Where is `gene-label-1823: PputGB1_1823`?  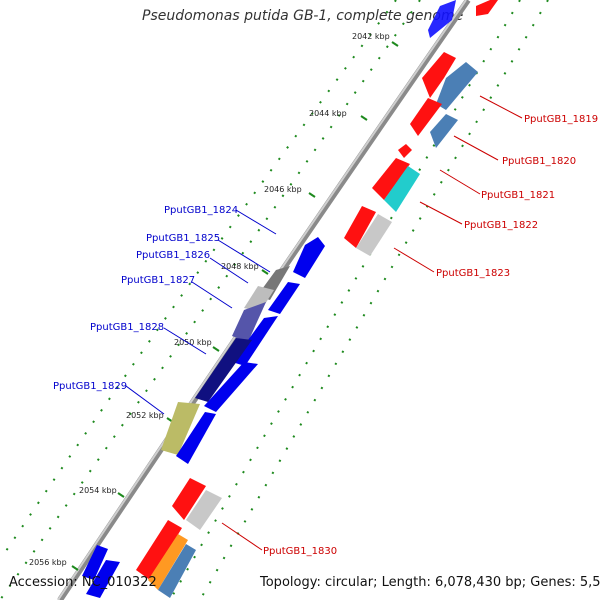
gene-label-1823: PputGB1_1823 is located at coordinates (473, 273).